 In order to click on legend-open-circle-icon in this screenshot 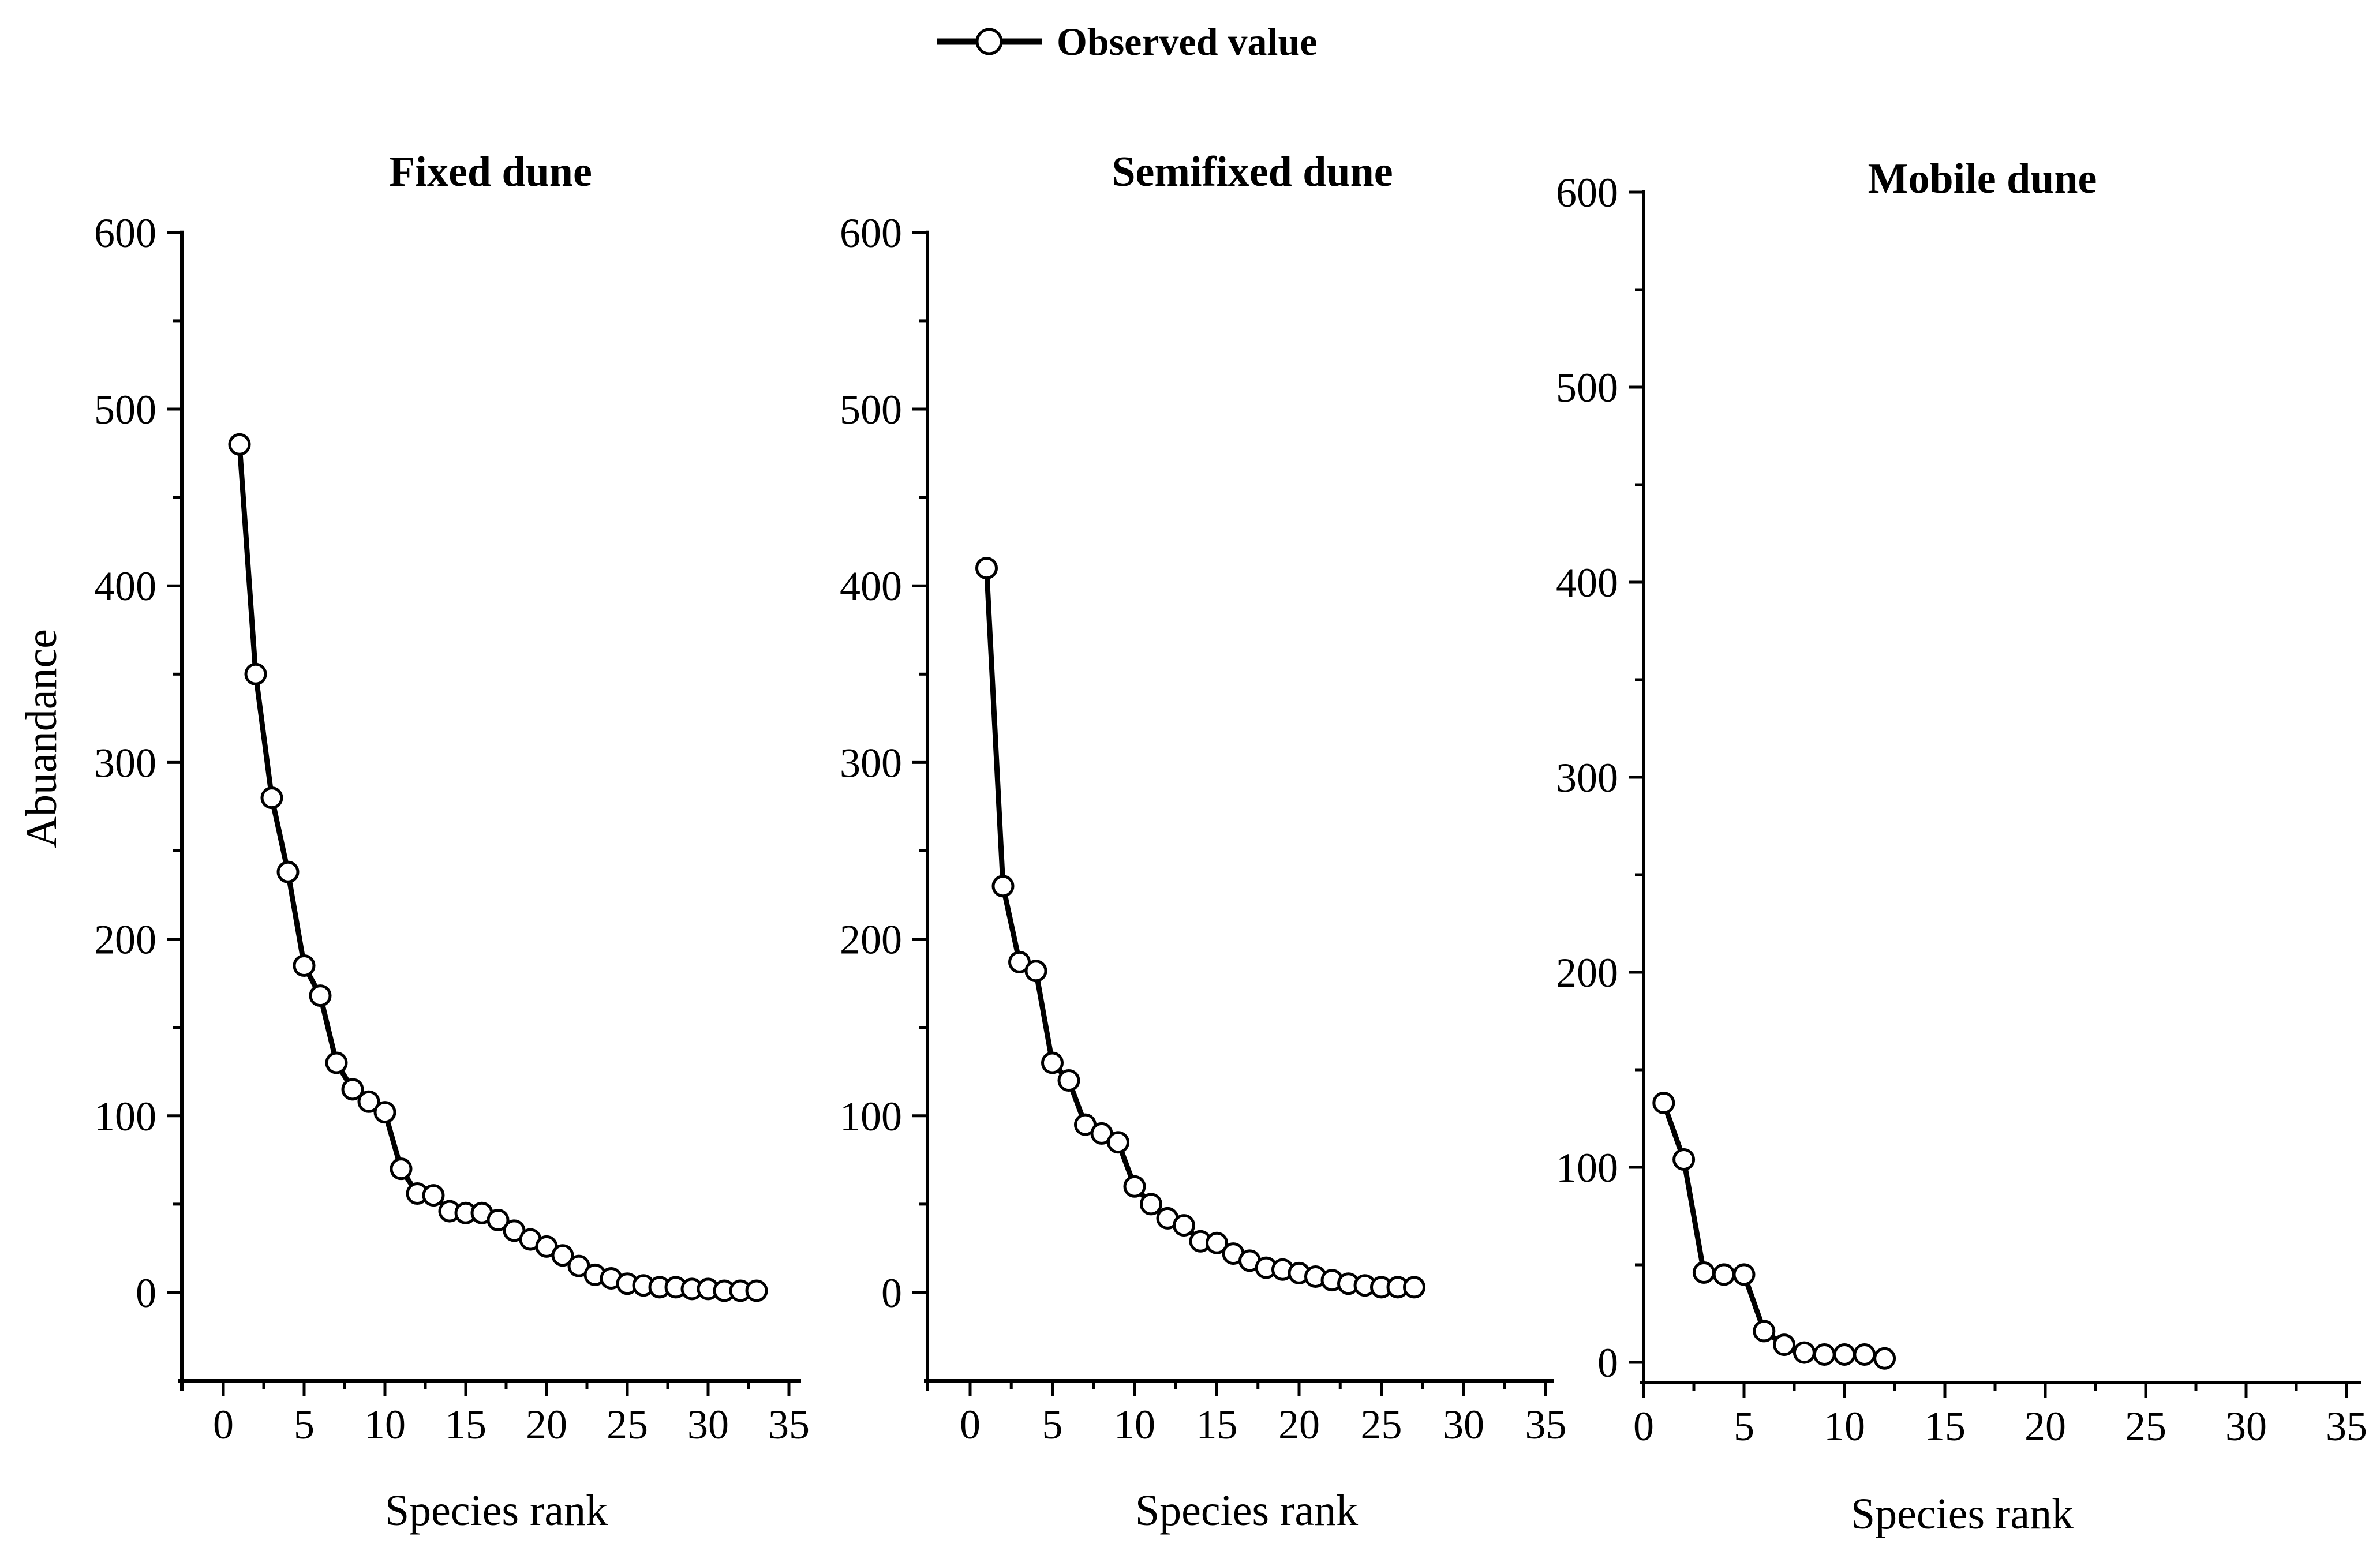, I will do `click(989, 42)`.